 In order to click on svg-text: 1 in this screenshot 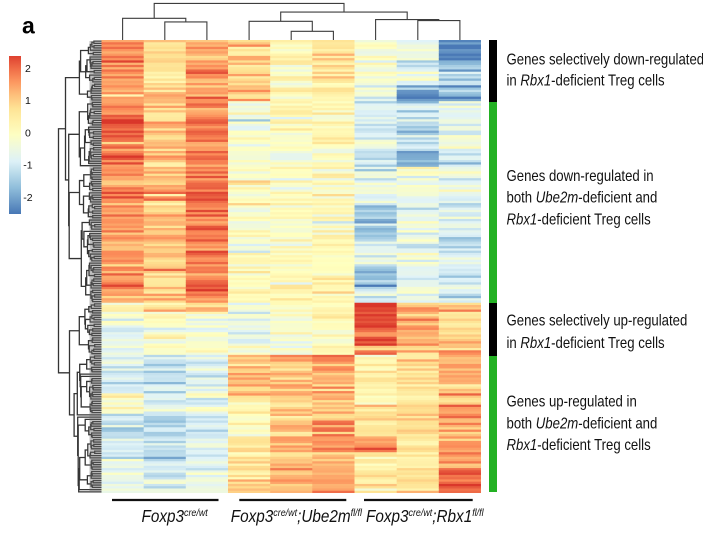, I will do `click(28, 101)`.